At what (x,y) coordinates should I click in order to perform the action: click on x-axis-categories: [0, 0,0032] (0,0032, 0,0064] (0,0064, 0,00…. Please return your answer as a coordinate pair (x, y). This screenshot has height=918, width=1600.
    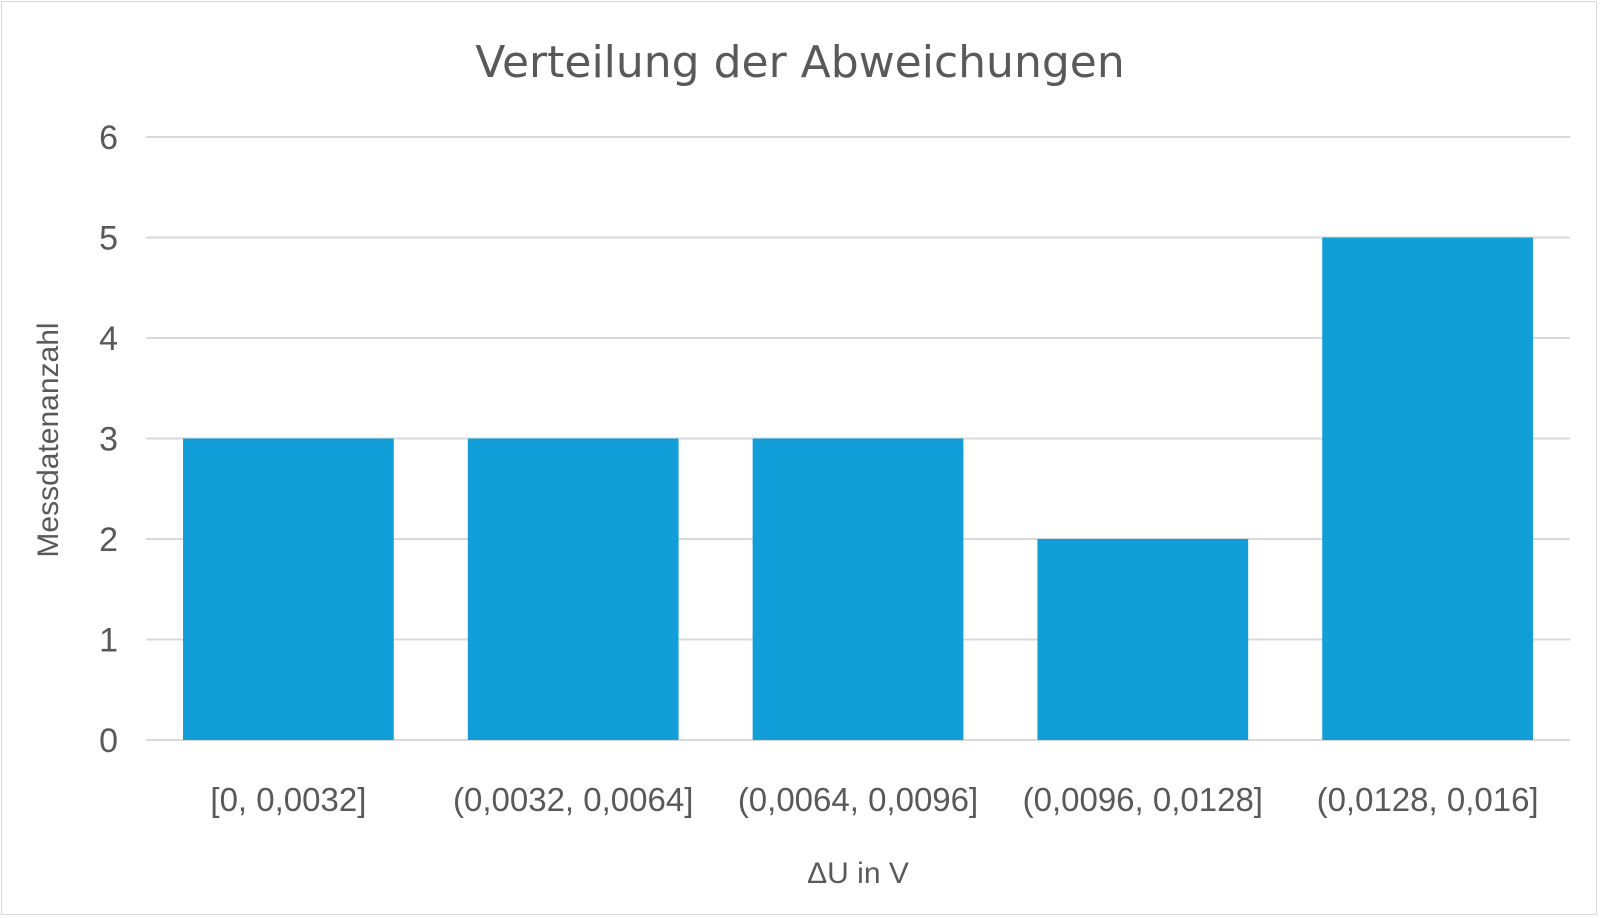
    Looking at the image, I should click on (874, 799).